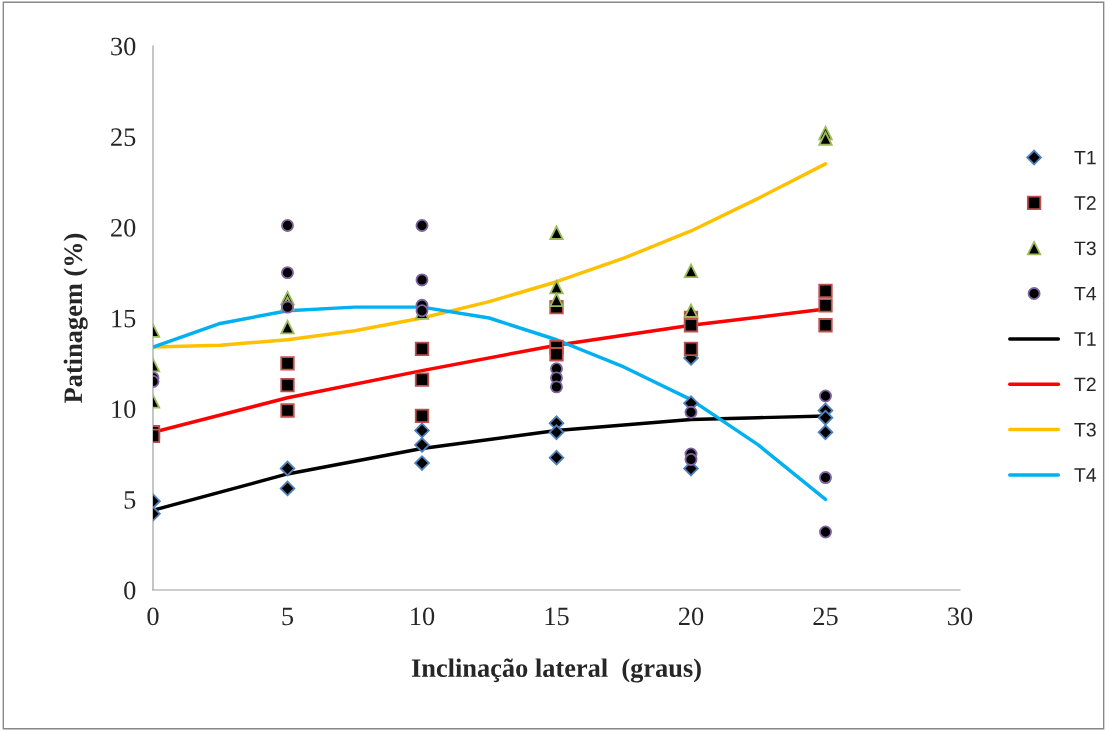 The height and width of the screenshot is (731, 1107). I want to click on x-tick-label: 20, so click(691, 616).